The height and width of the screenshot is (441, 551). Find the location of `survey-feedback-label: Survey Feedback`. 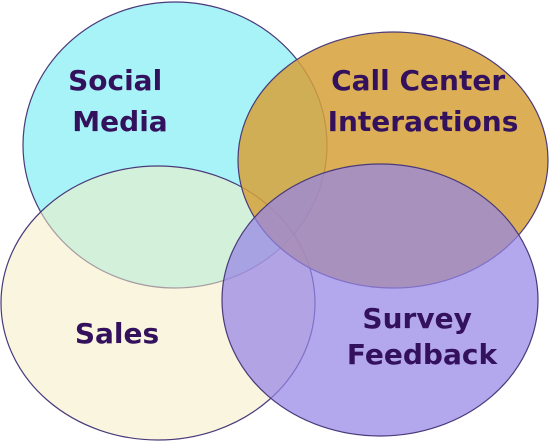

survey-feedback-label: Survey Feedback is located at coordinates (423, 336).